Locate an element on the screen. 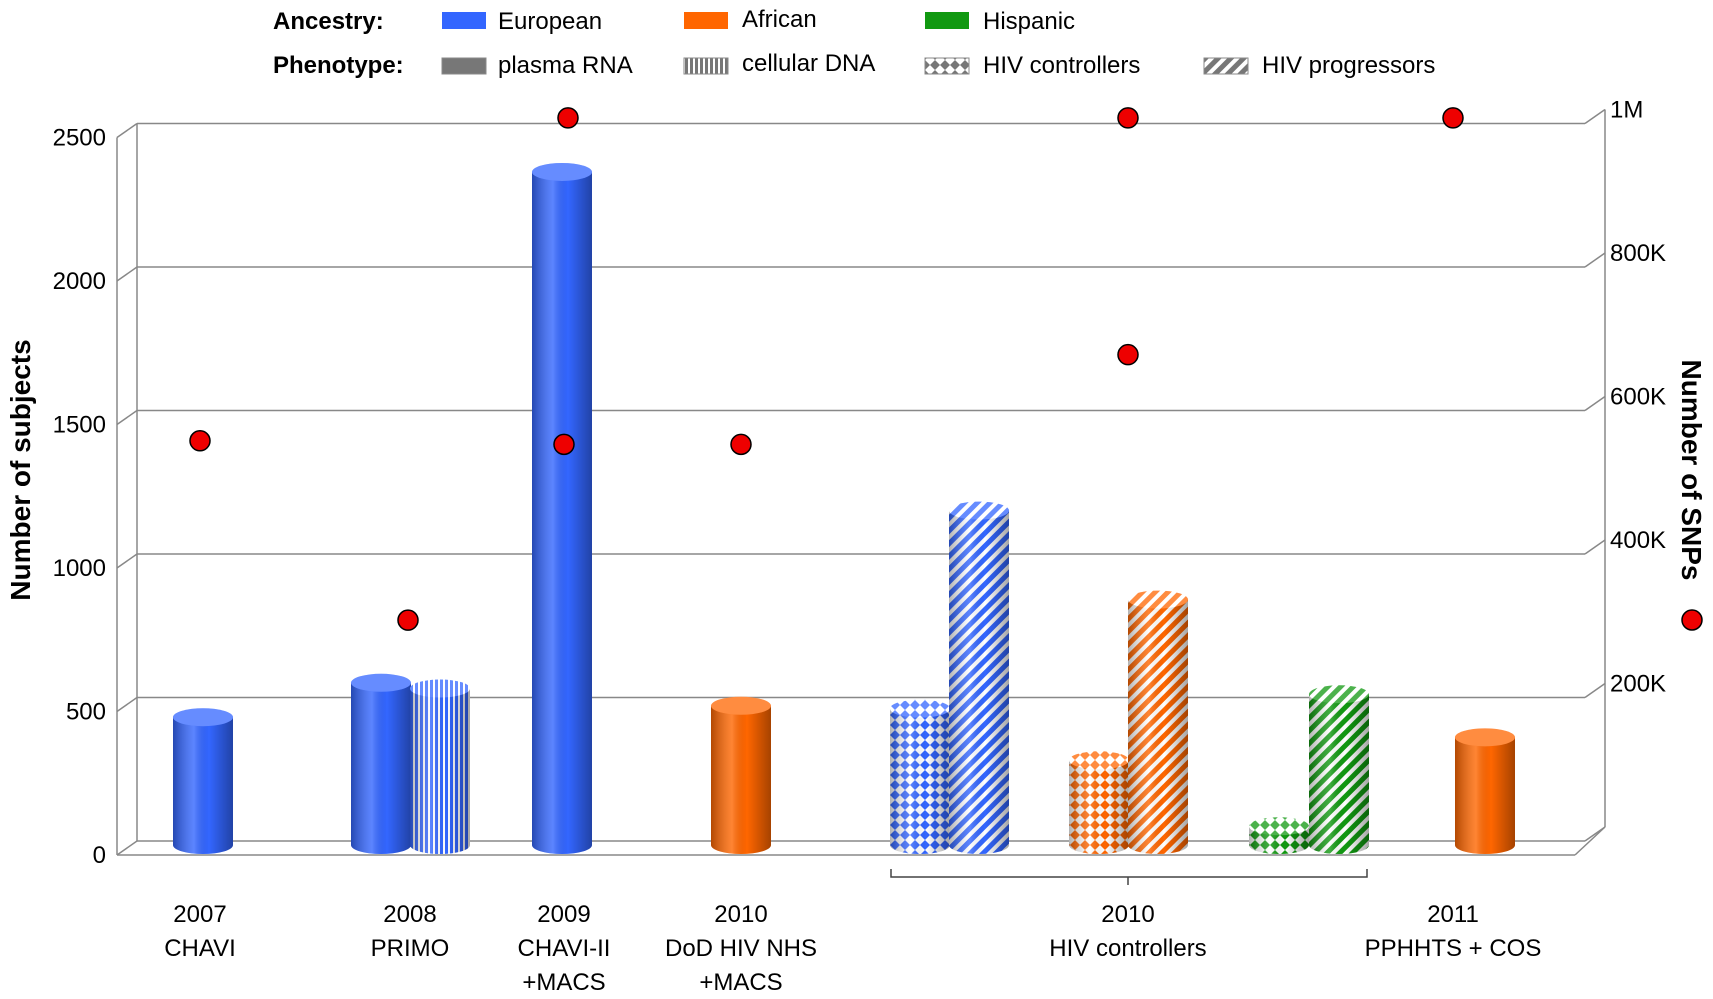 This screenshot has height=999, width=1713. legend-label-hiv-progressors: HIV progressors is located at coordinates (1348, 65).